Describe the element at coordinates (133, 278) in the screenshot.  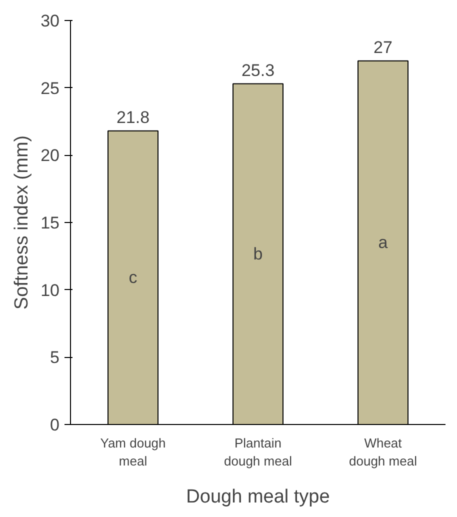
I see `annotation: c` at that location.